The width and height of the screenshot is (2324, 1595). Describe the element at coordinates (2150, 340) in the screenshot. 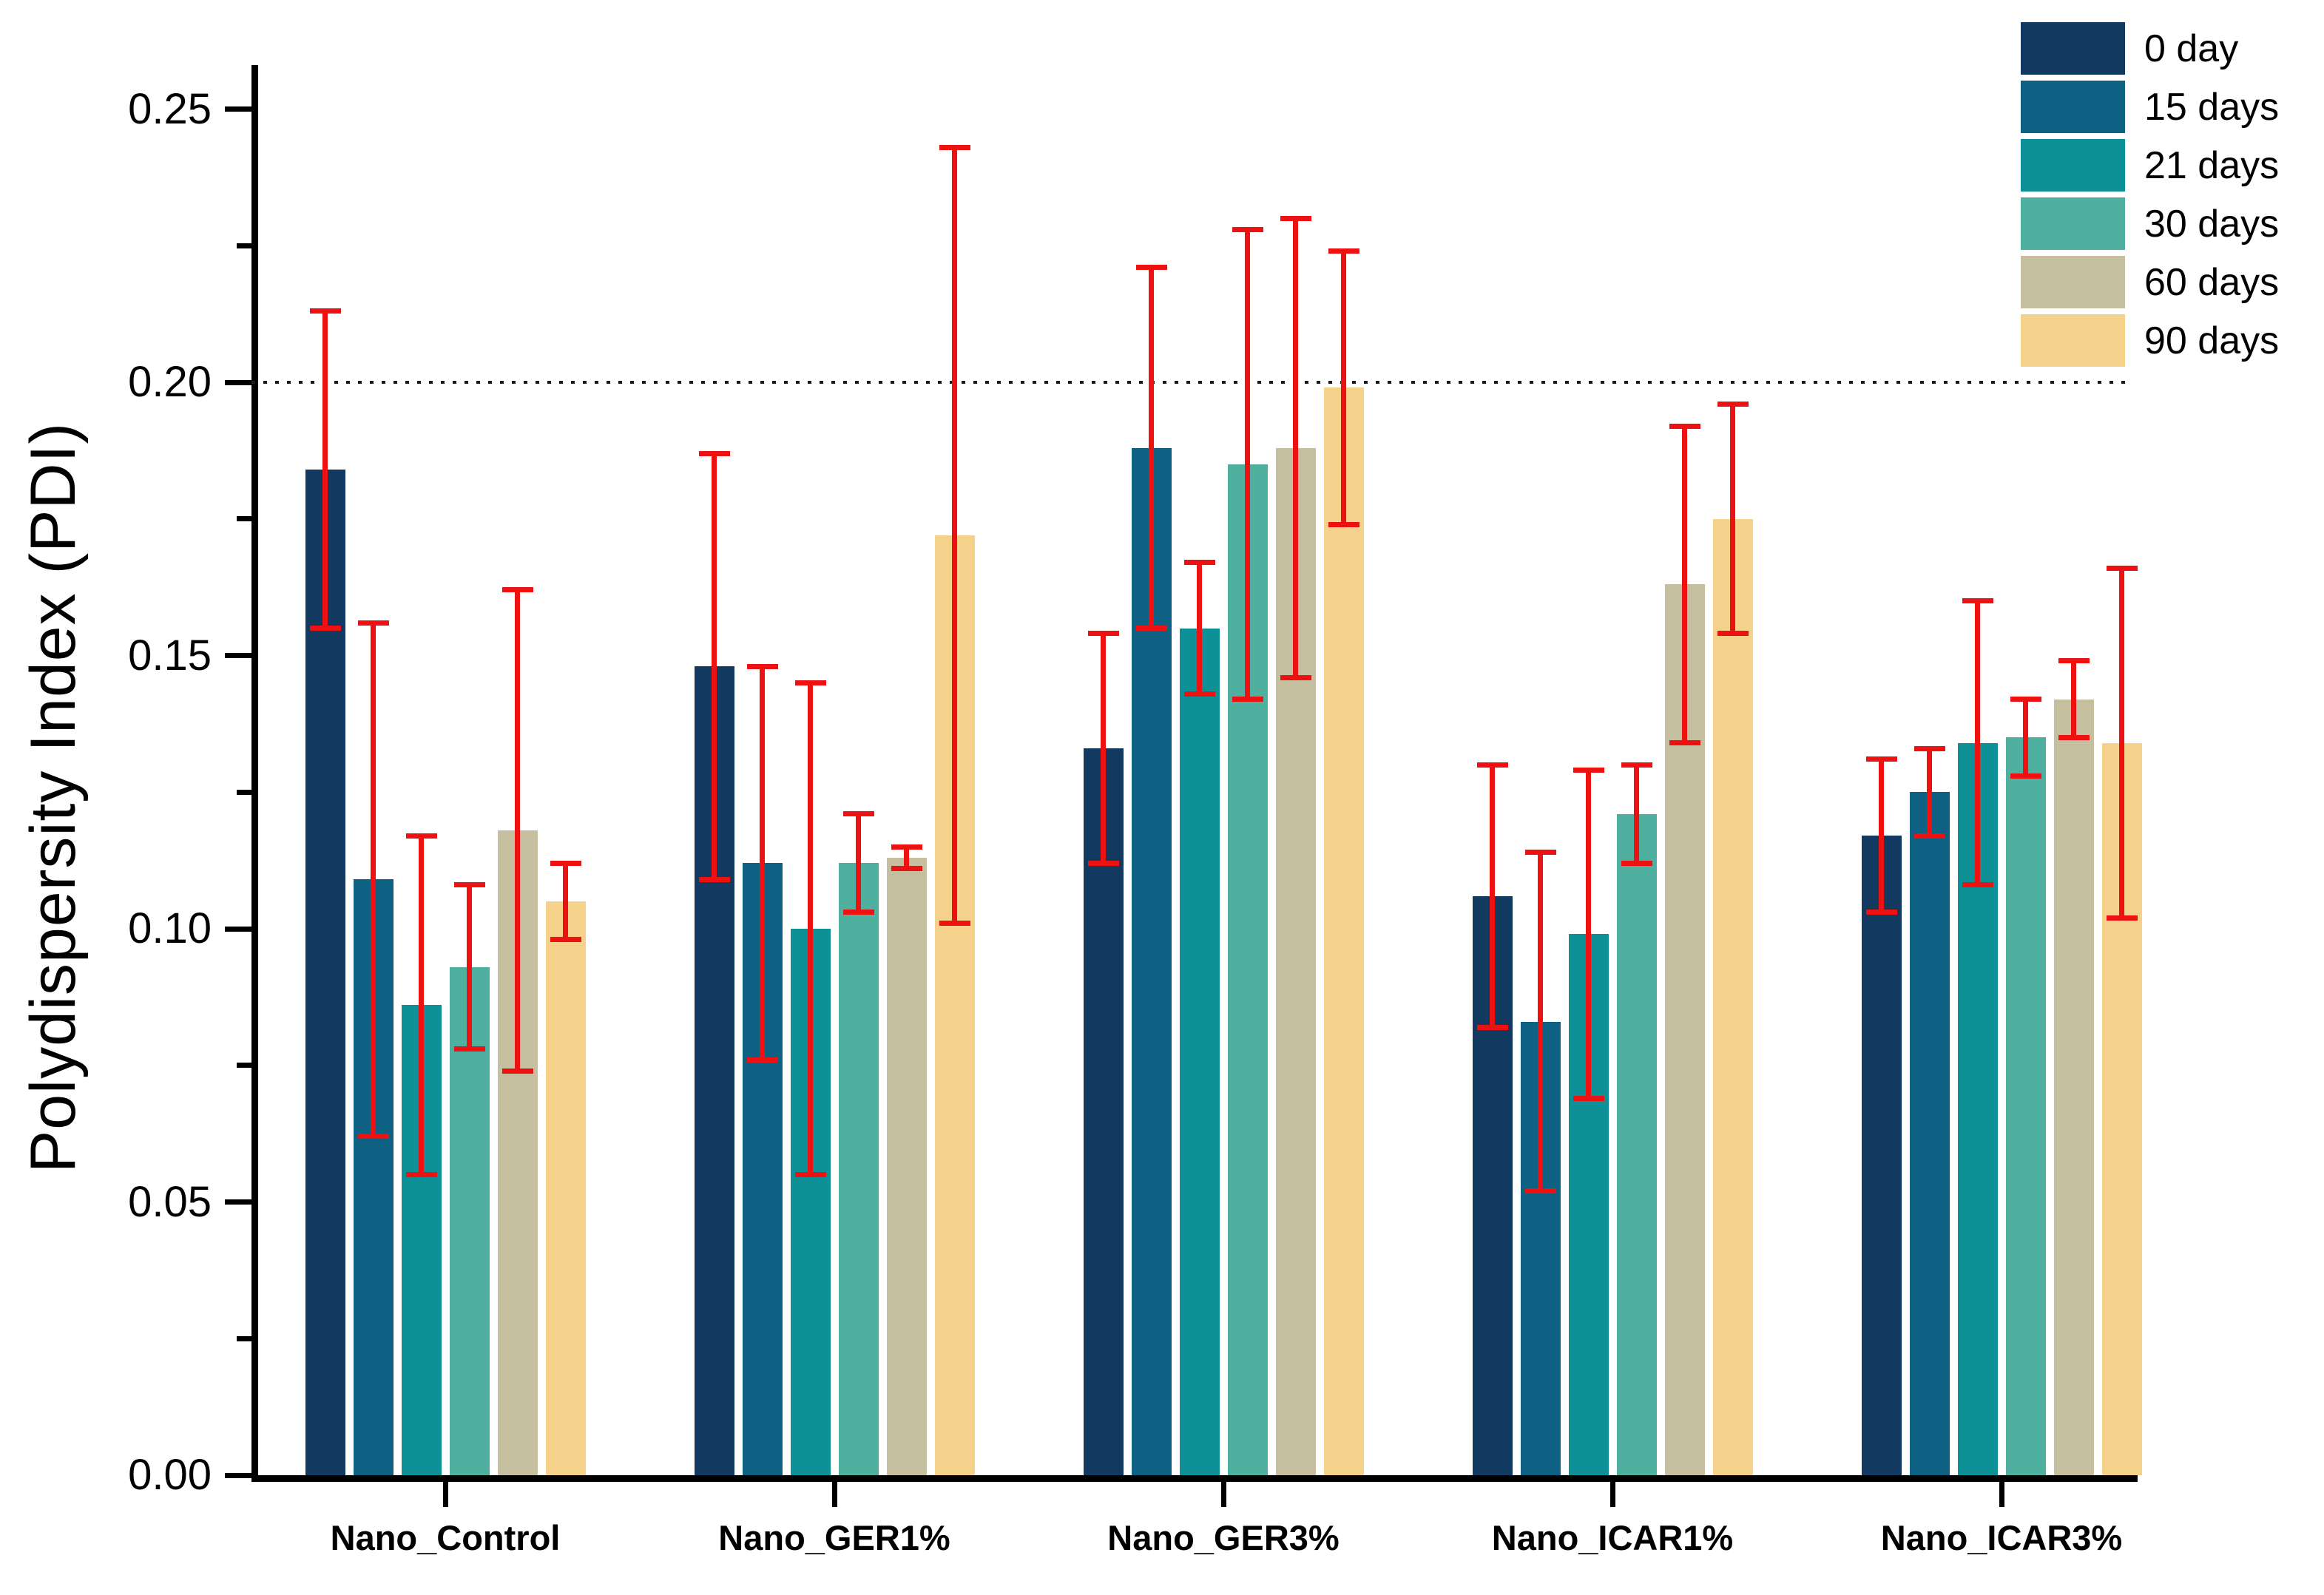

I see `legend-item-90-days: 90 days` at that location.